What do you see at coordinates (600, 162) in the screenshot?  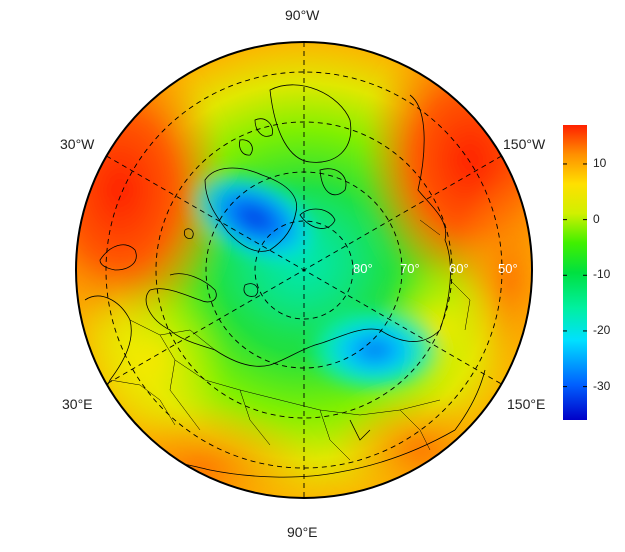 I see `colorbar-tick-label: 10` at bounding box center [600, 162].